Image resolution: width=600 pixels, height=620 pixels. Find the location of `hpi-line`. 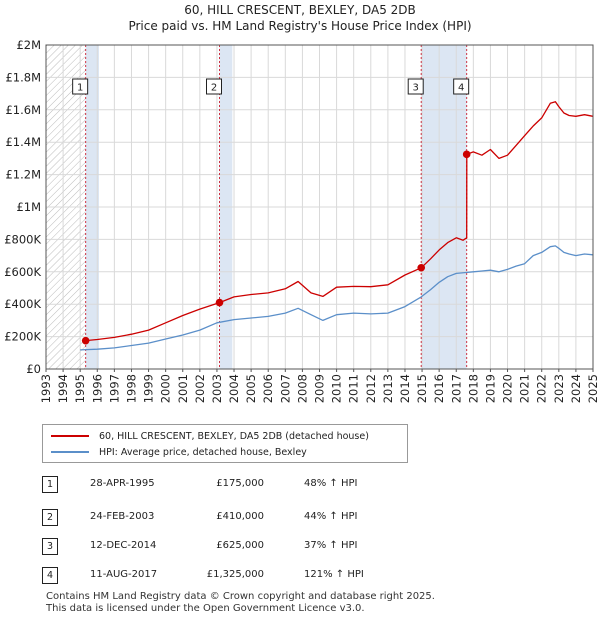

hpi-line is located at coordinates (337, 298).